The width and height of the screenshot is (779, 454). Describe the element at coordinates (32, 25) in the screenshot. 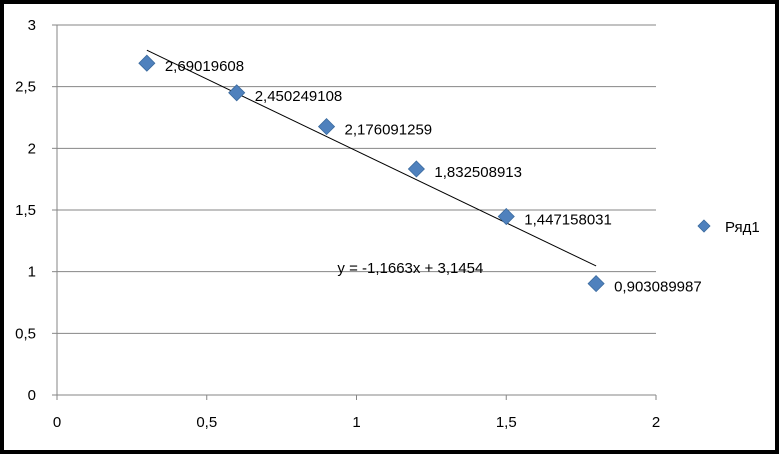

I see `y-tick-label: 3` at that location.